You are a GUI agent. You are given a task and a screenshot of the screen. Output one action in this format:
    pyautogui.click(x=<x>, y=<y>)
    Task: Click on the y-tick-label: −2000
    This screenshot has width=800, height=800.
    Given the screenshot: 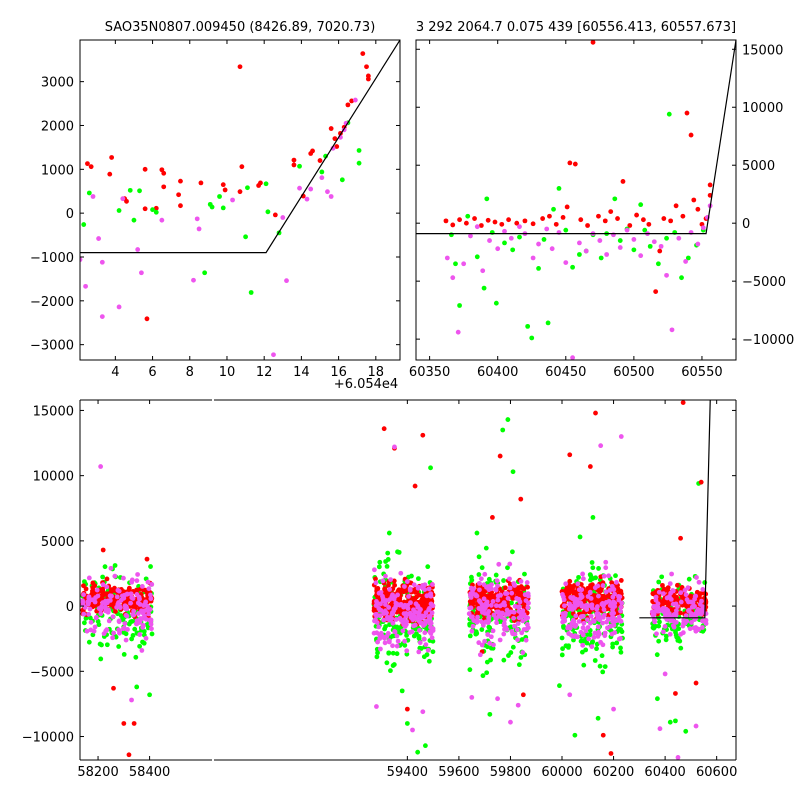 What is the action you would take?
    pyautogui.click(x=52, y=302)
    